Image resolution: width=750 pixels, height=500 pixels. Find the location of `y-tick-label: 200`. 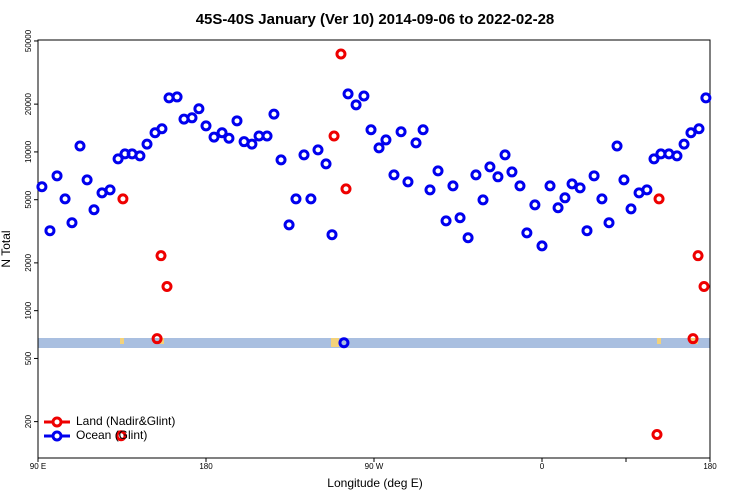

y-tick-label: 200 is located at coordinates (28, 421).